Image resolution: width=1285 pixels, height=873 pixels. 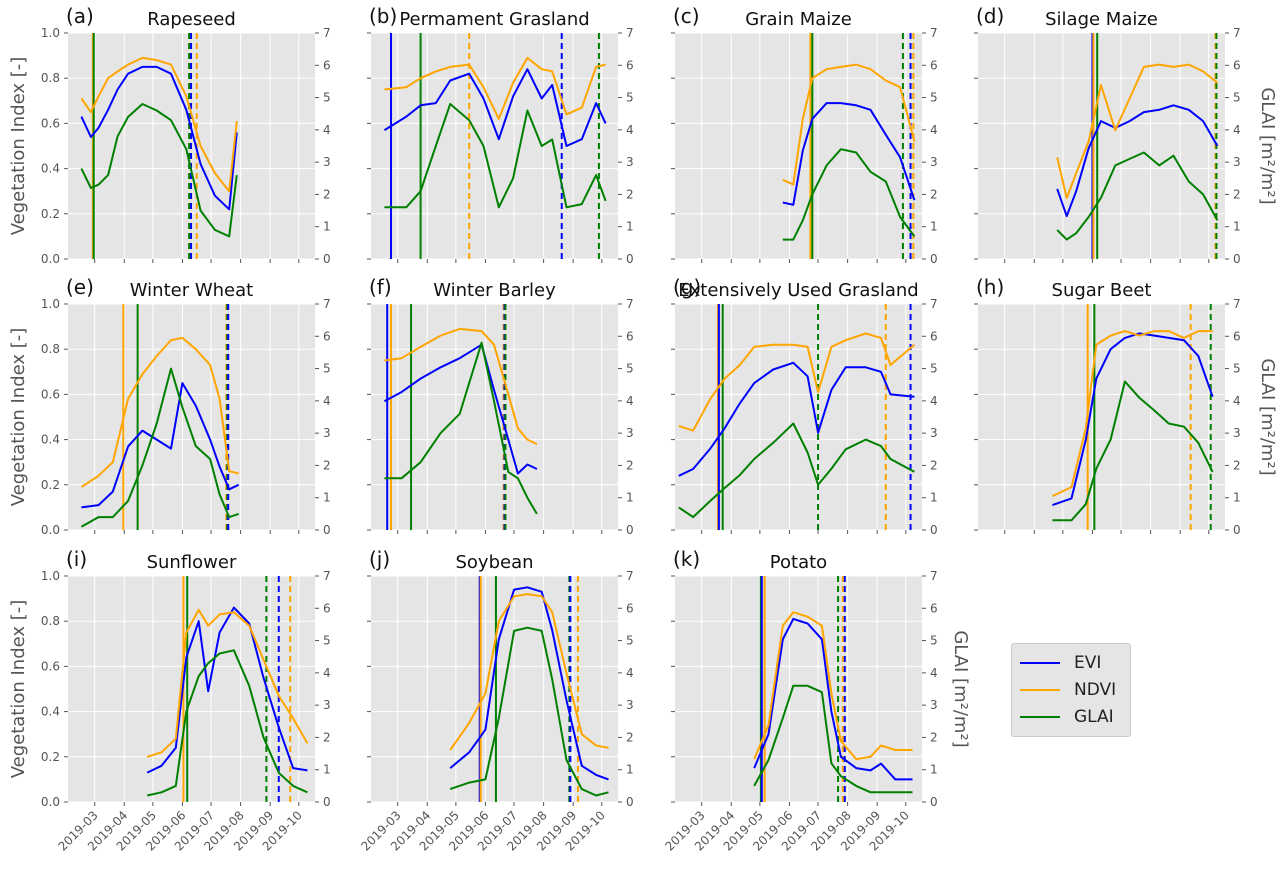 I want to click on legend-item-evi: EVI, so click(x=1060, y=663).